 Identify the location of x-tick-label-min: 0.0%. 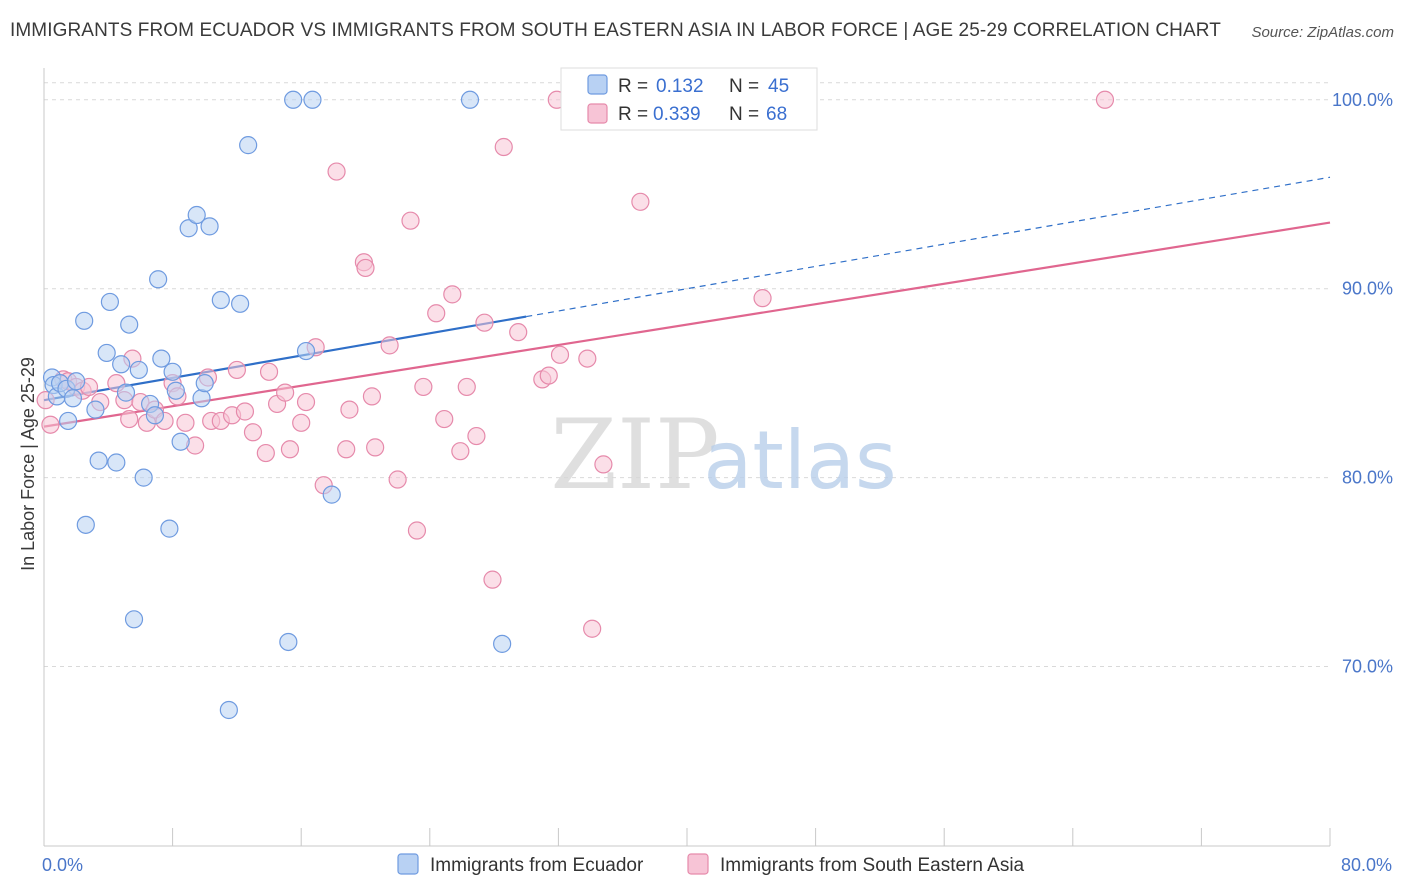
(62, 865).